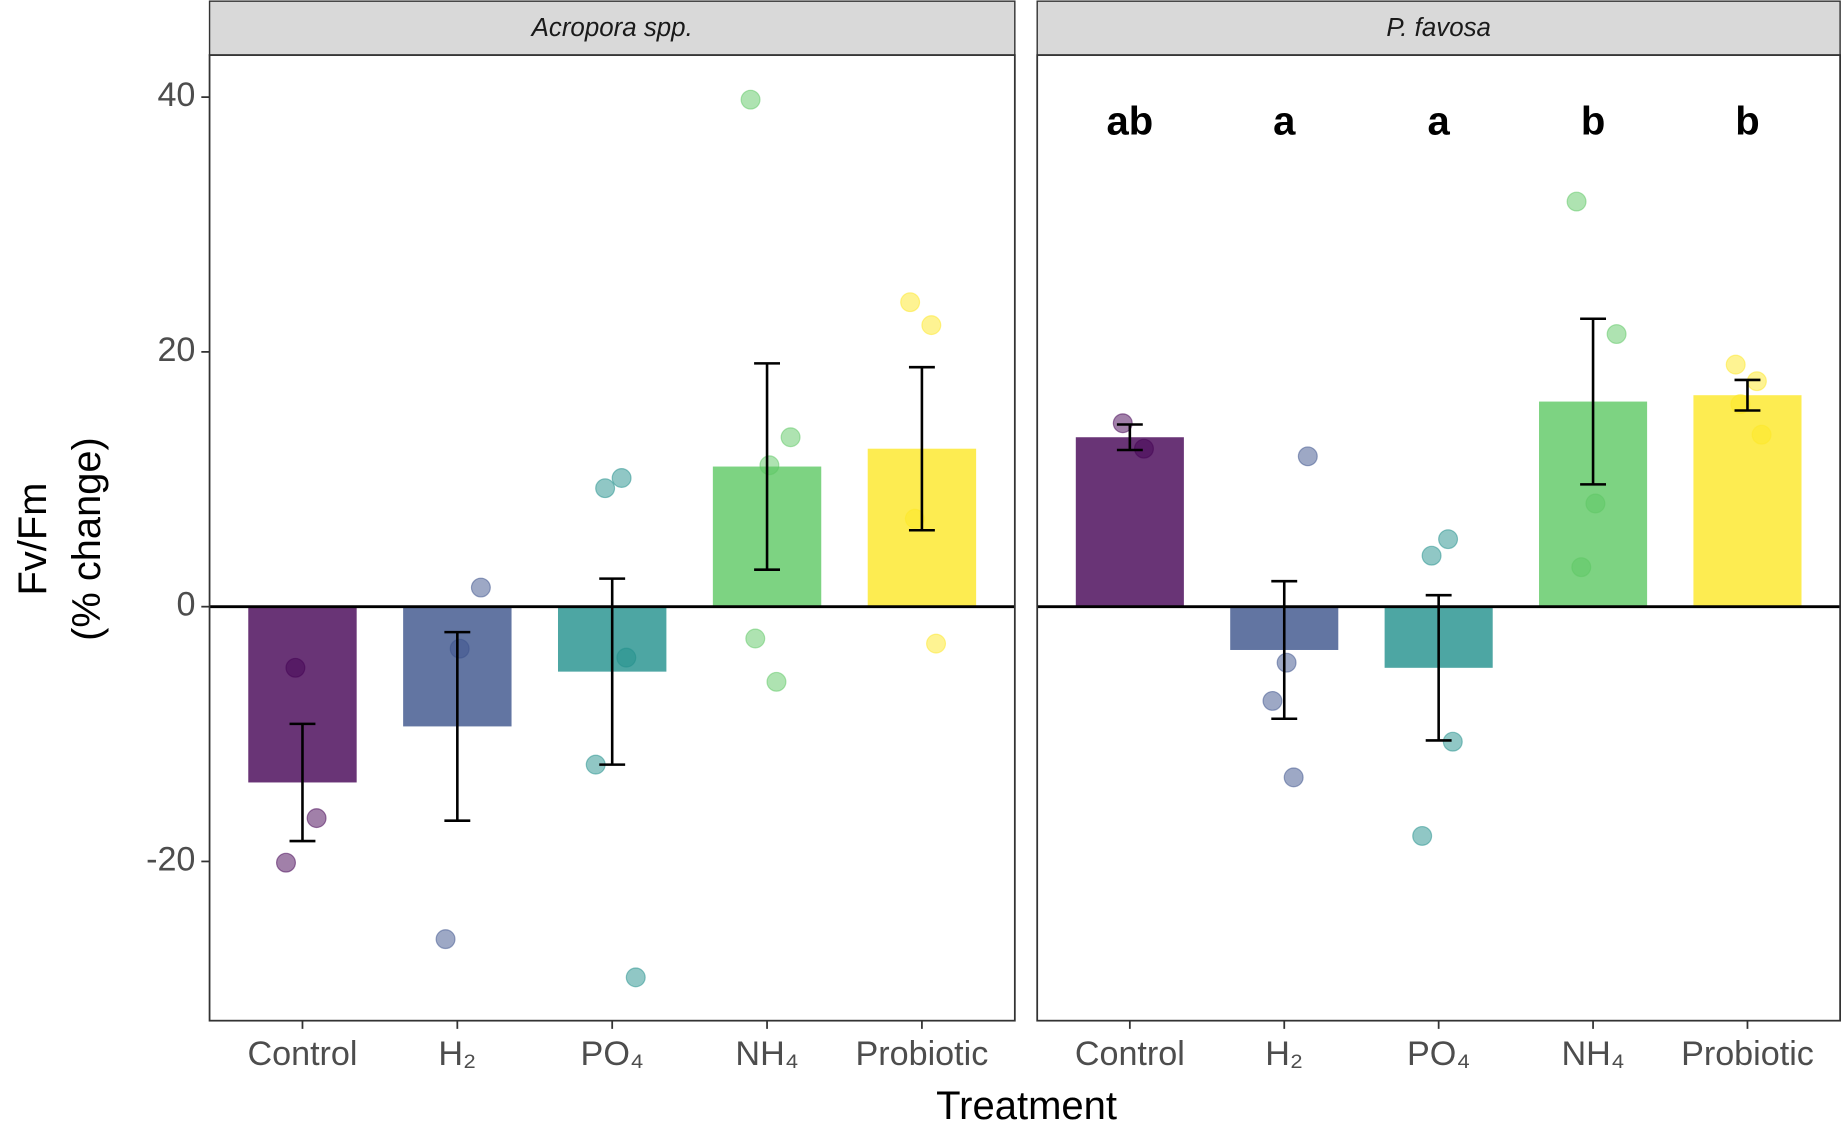 The width and height of the screenshot is (1846, 1132). What do you see at coordinates (176, 350) in the screenshot?
I see `y-tick-label: 20` at bounding box center [176, 350].